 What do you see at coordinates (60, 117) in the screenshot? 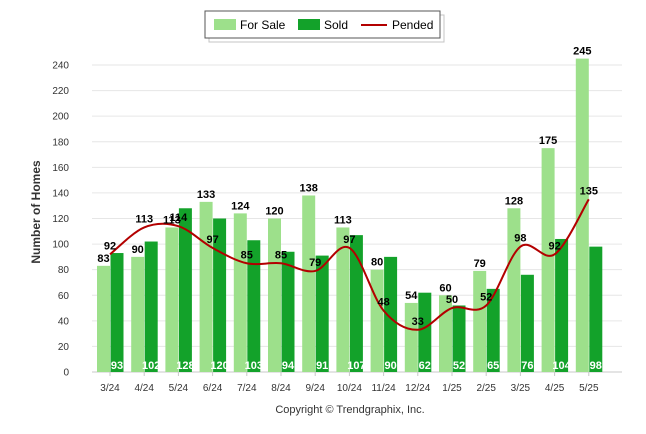
I see `y-tick-label: 200` at bounding box center [60, 117].